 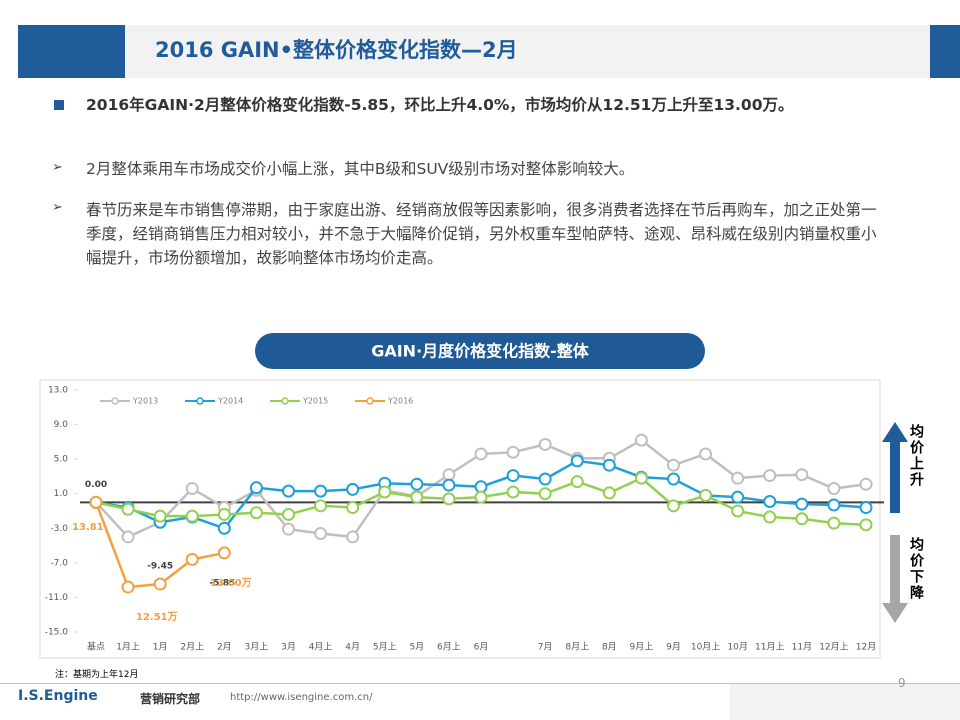 I want to click on x-tick-label: 2月上, so click(x=192, y=647).